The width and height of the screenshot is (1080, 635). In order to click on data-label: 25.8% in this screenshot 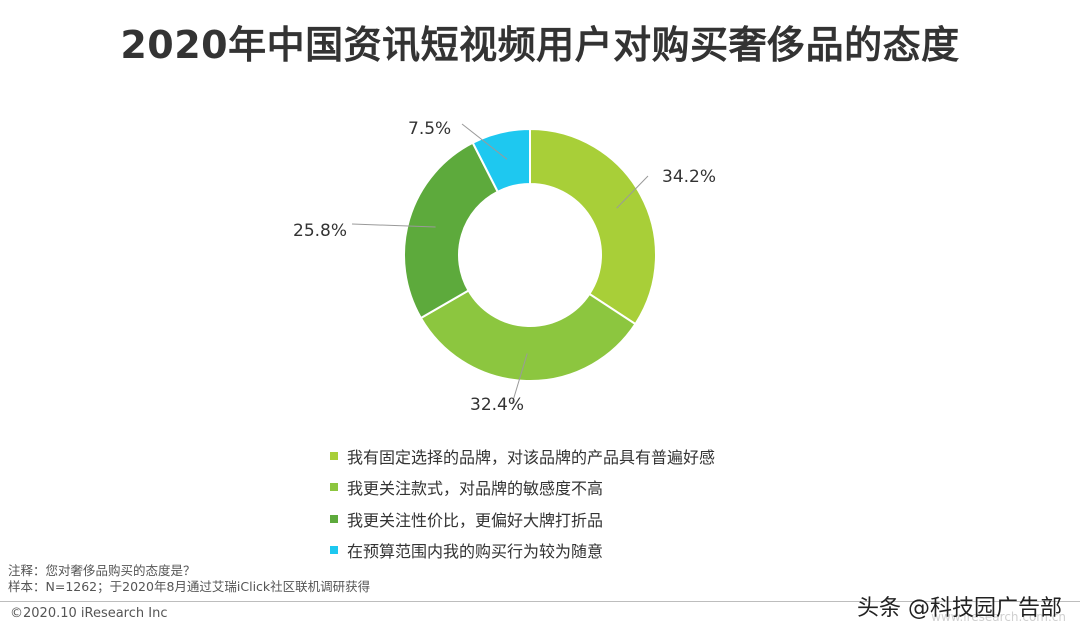, I will do `click(320, 231)`.